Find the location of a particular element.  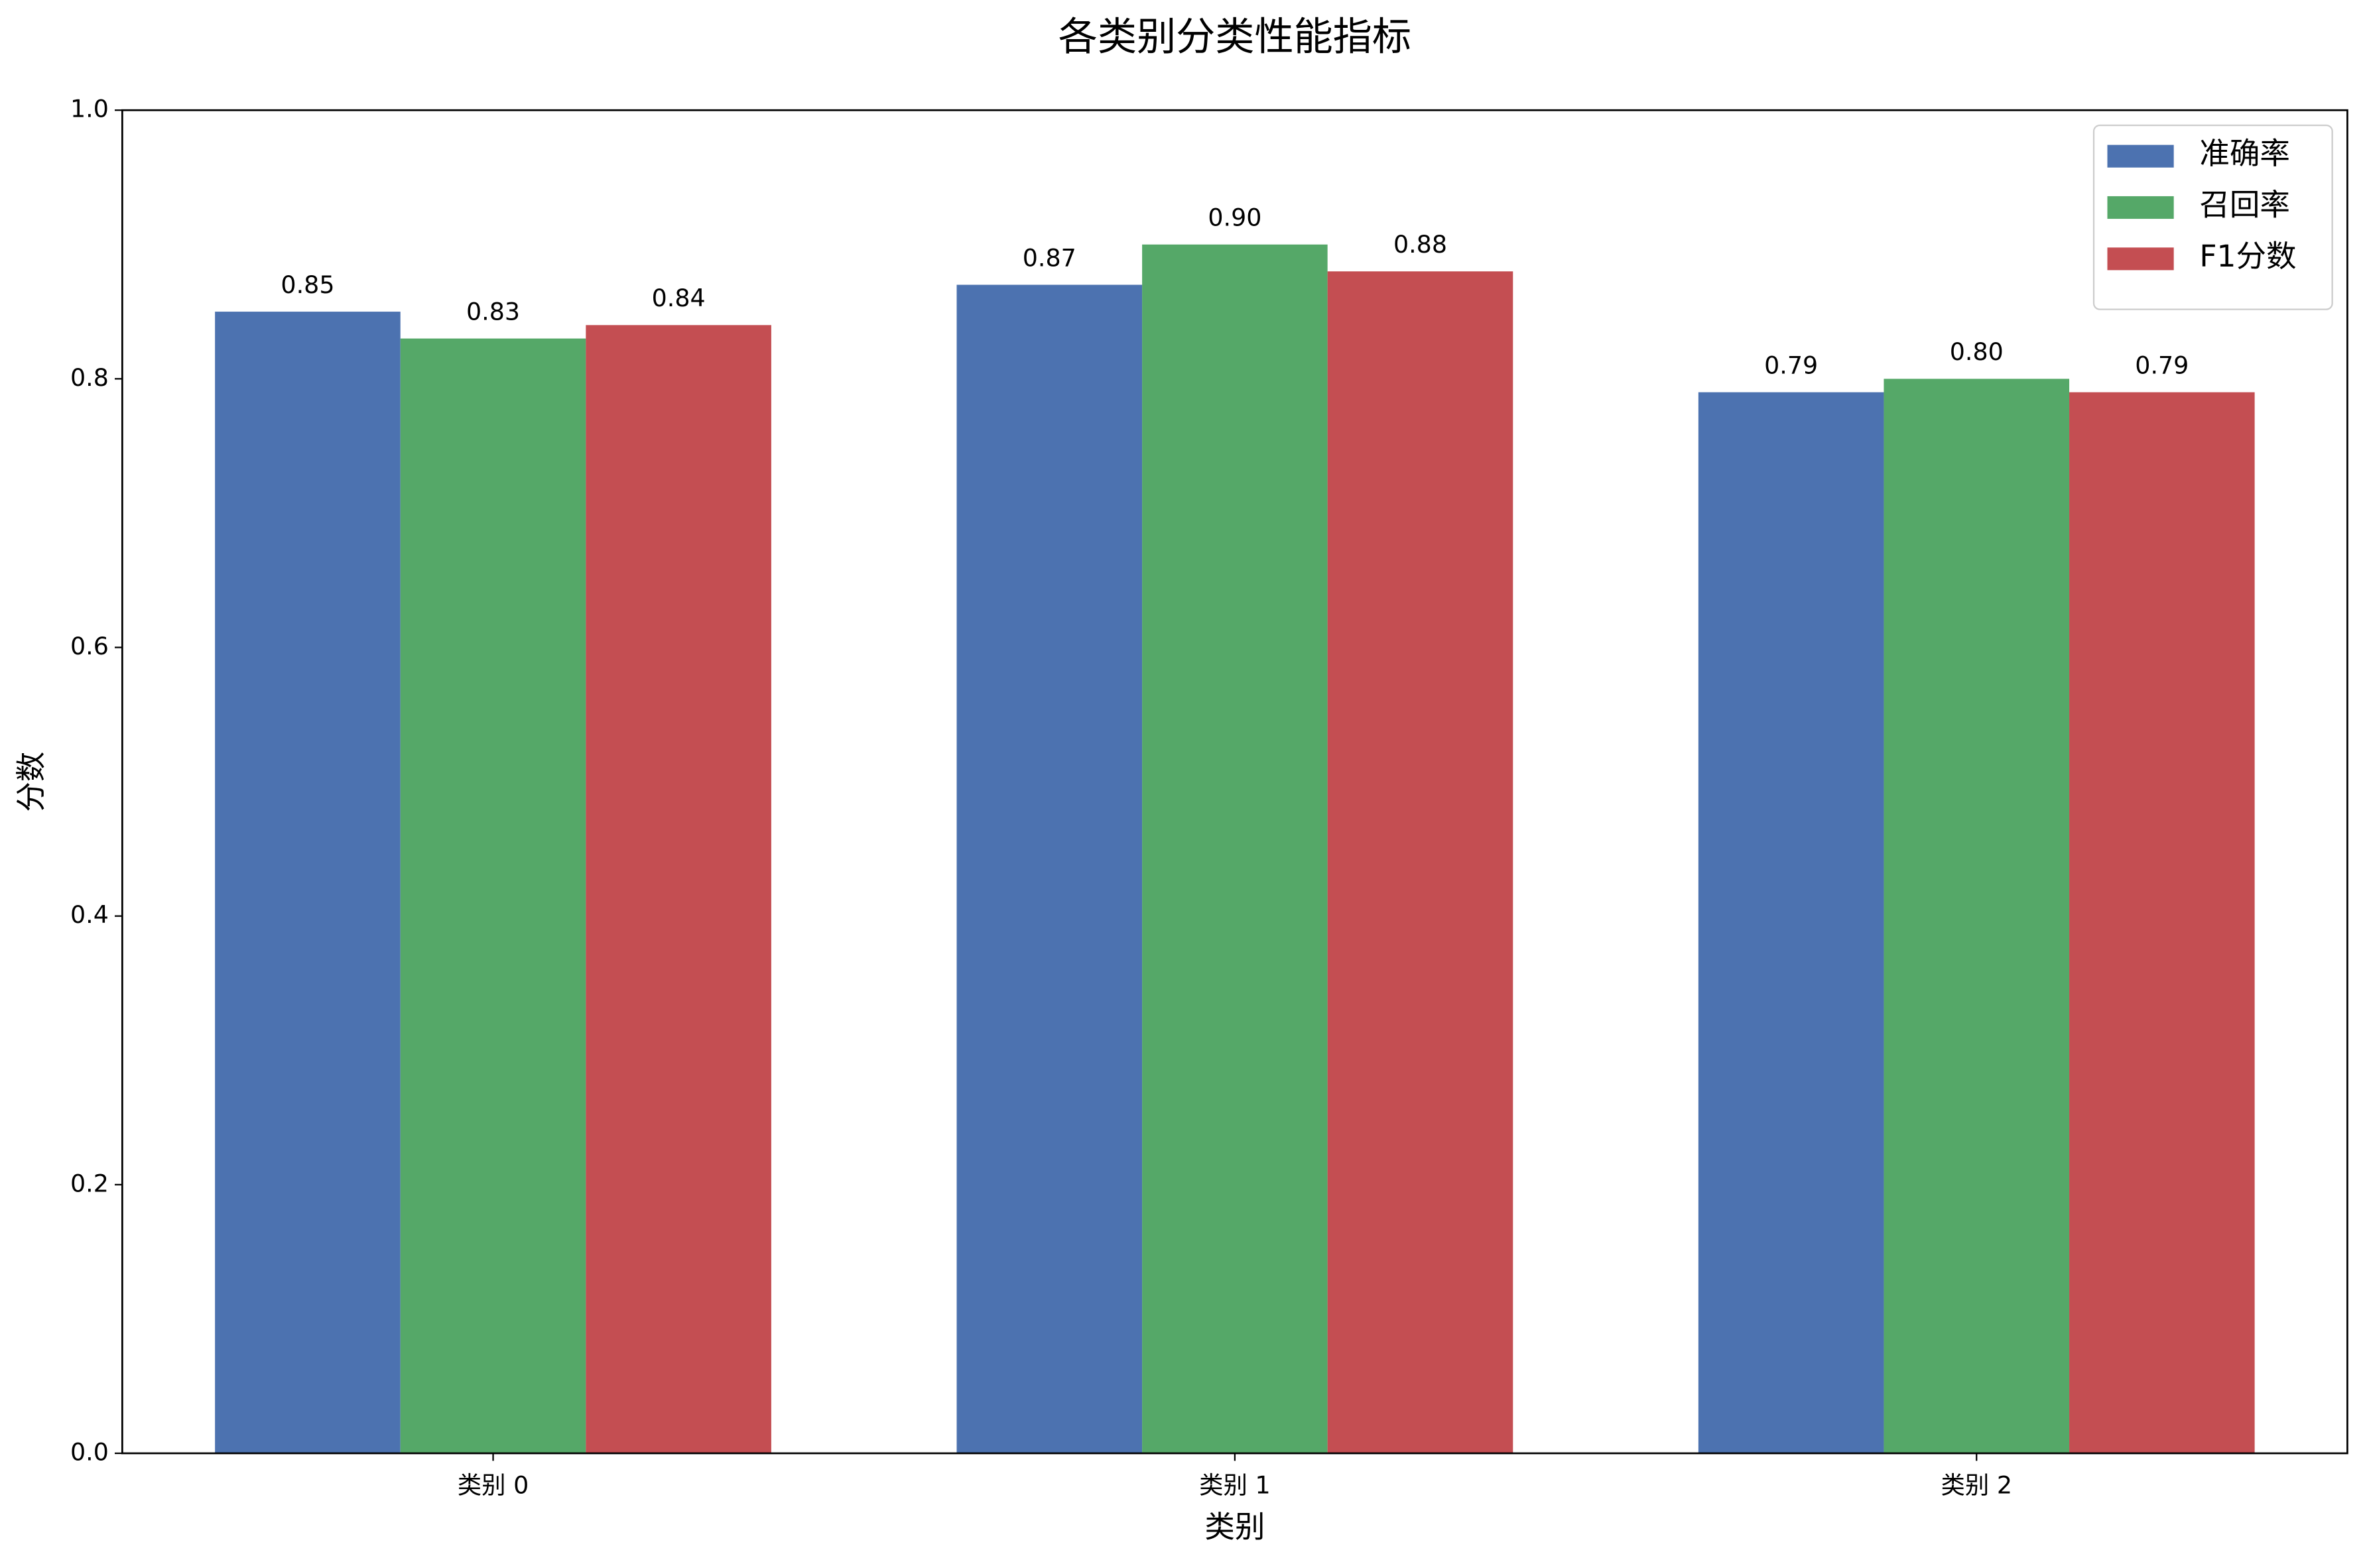

value-label: 0.90 is located at coordinates (1234, 218).